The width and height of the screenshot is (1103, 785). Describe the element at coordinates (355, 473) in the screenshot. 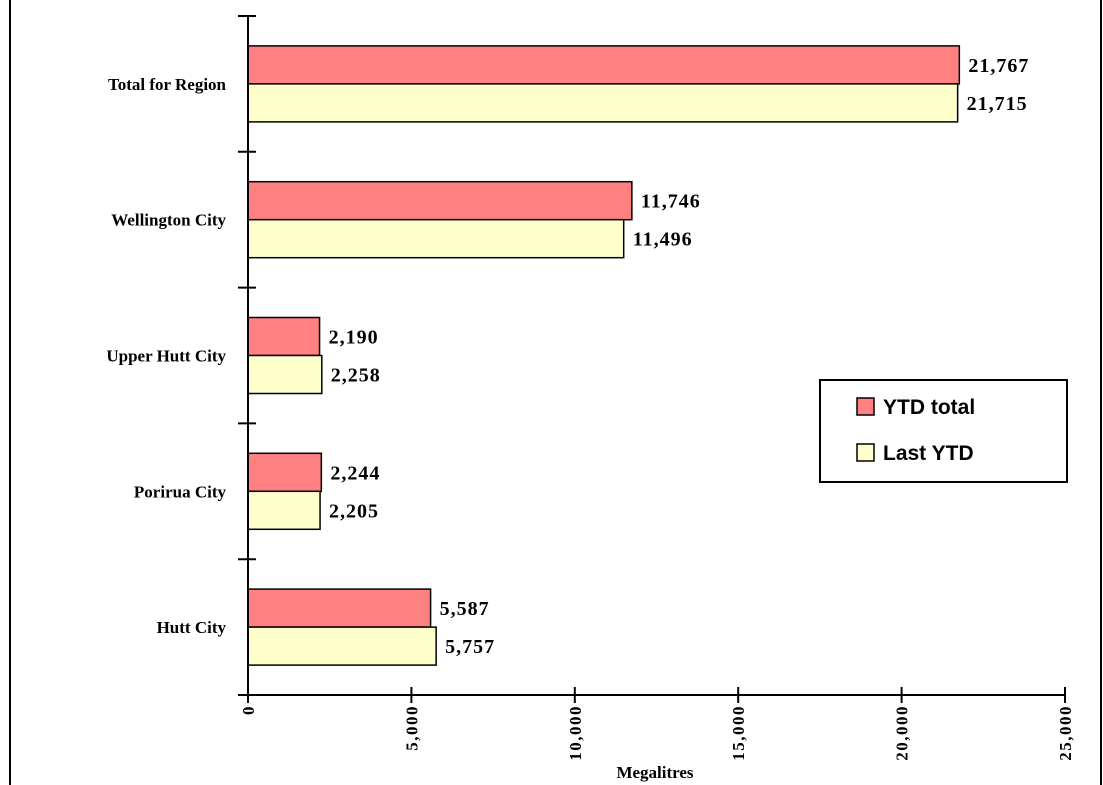

I see `data-label: 2,244` at that location.